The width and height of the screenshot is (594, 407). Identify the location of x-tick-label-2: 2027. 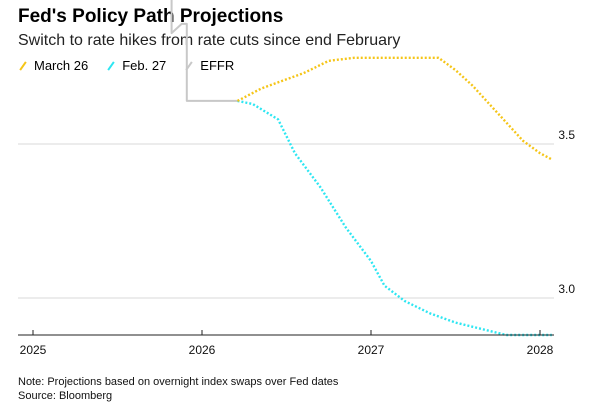
(371, 350).